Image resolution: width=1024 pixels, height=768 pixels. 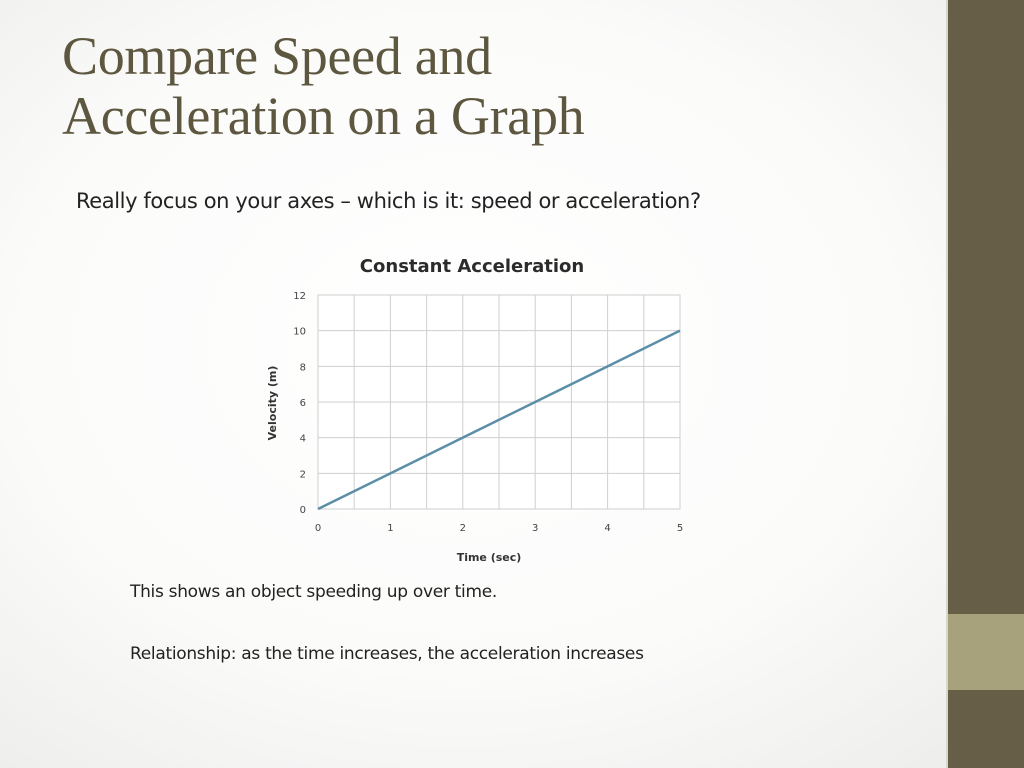 I want to click on chart-series, so click(x=499, y=420).